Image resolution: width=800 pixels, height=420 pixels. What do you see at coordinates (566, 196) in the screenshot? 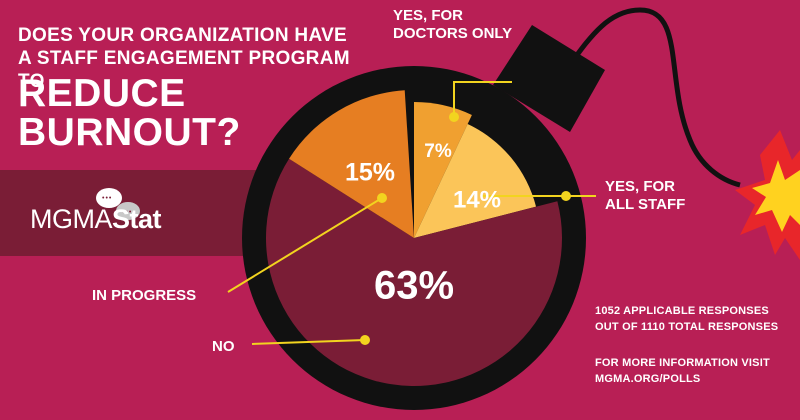
I see `leader-dot-all_staff` at bounding box center [566, 196].